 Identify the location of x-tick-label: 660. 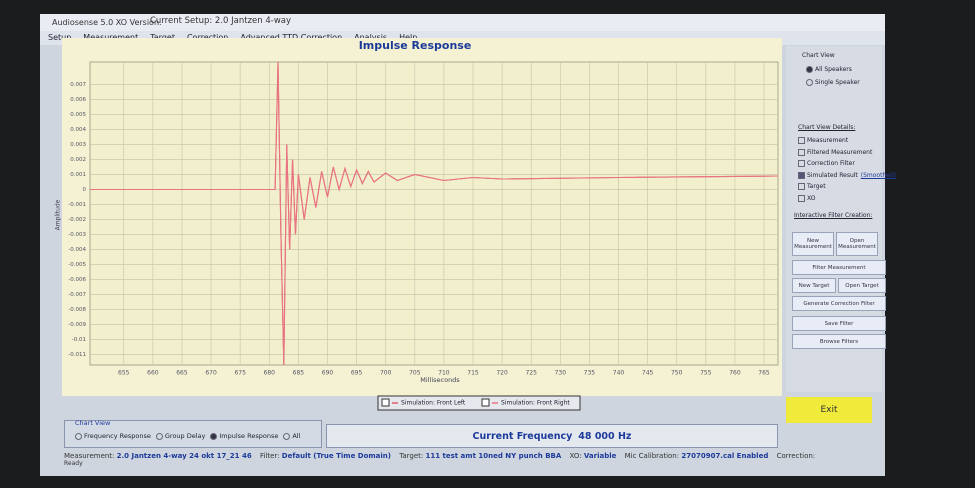
(153, 373).